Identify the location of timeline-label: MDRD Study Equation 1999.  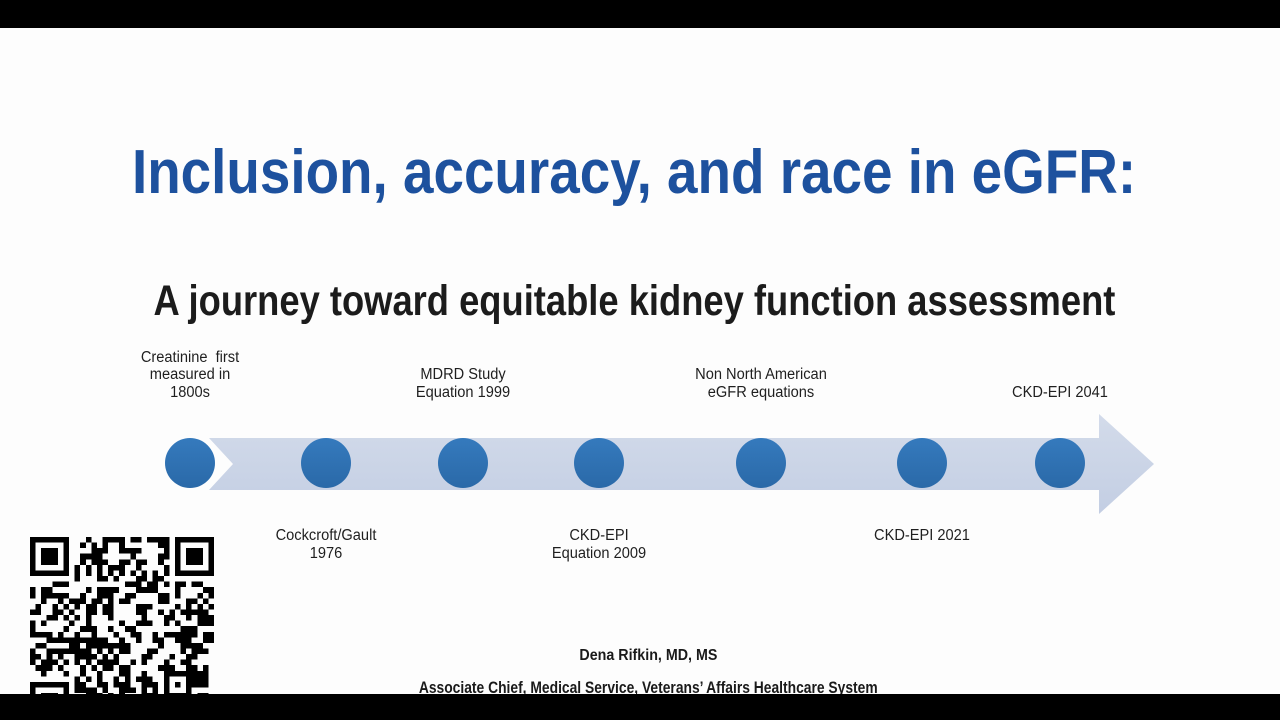
(463, 383).